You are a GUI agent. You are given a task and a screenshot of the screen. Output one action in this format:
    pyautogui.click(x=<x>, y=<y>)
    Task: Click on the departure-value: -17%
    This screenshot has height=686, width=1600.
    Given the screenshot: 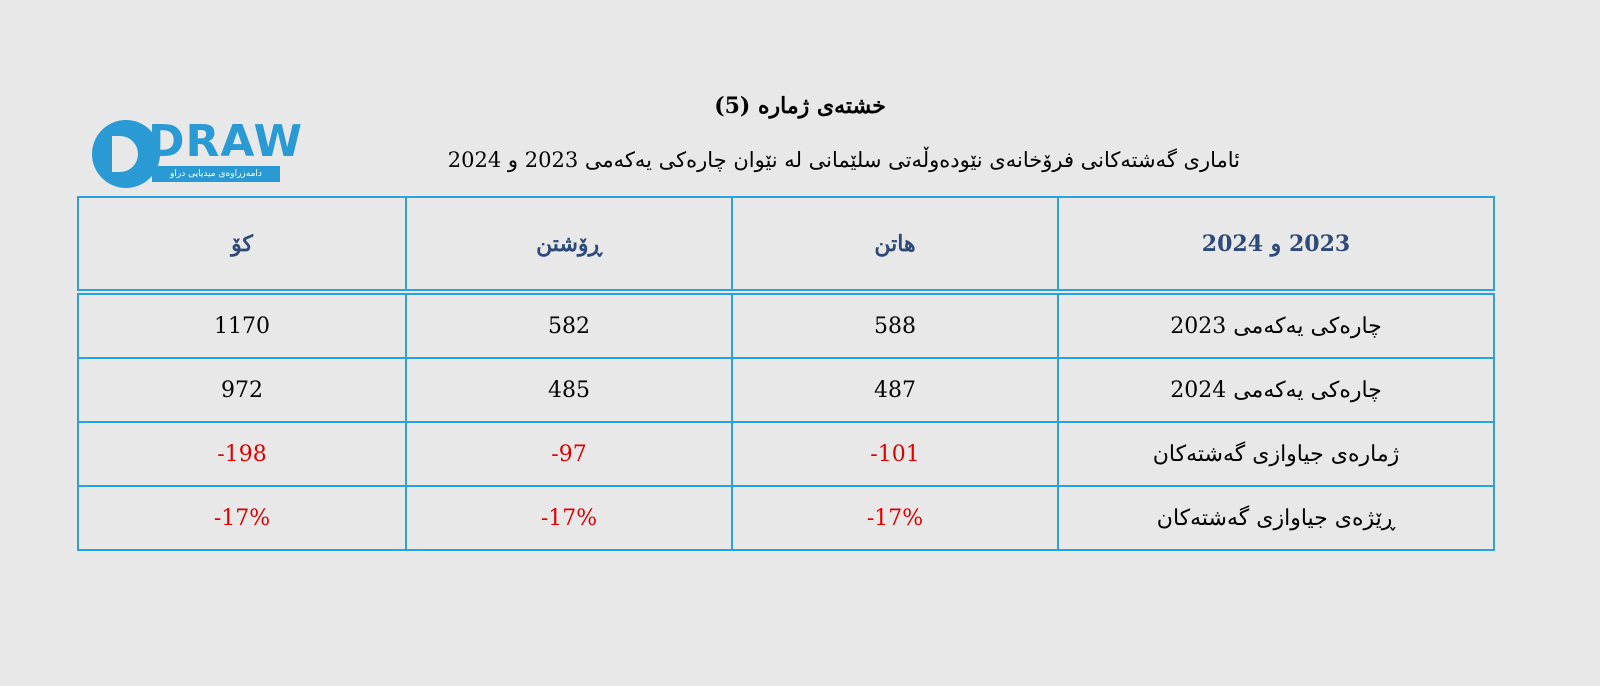 What is the action you would take?
    pyautogui.click(x=569, y=518)
    